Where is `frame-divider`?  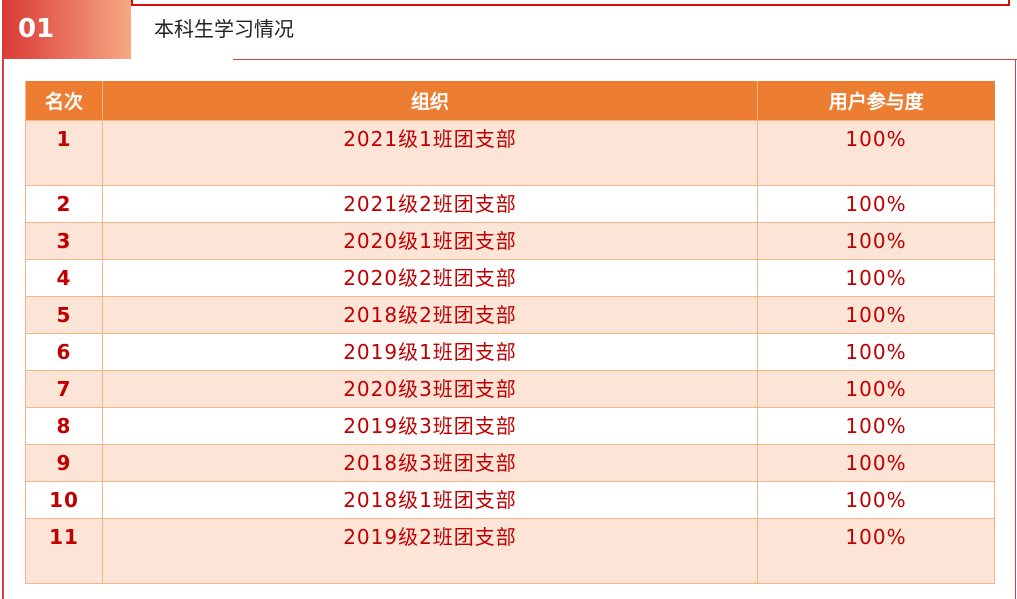 frame-divider is located at coordinates (625, 59).